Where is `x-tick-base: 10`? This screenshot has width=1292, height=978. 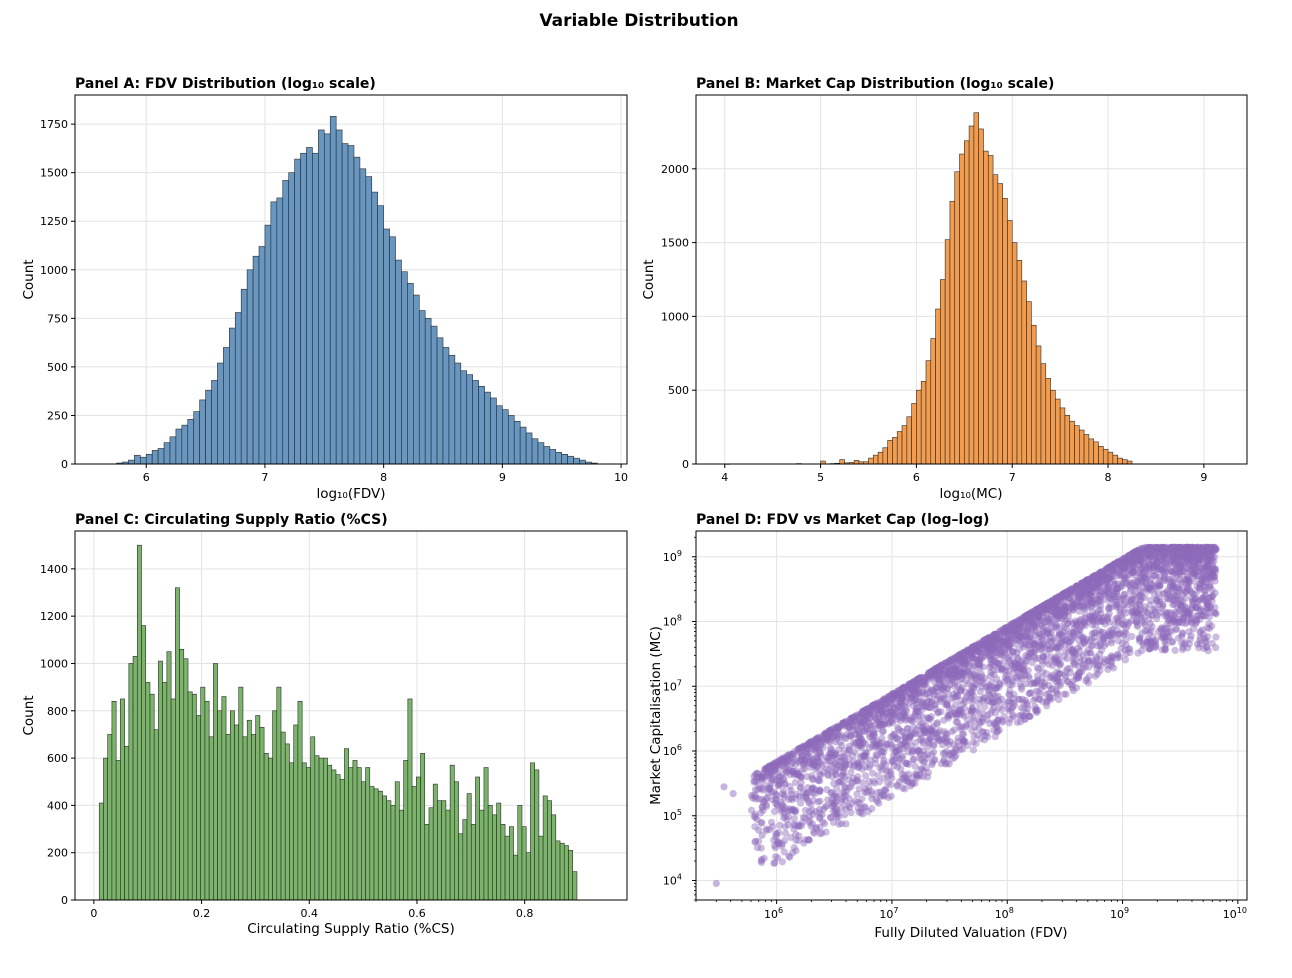 x-tick-base: 10 is located at coordinates (1117, 914).